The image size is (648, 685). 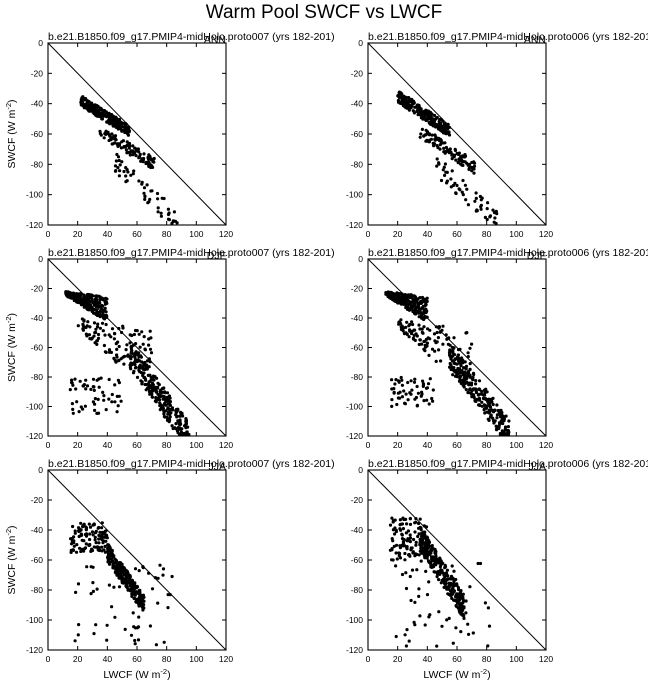 I want to click on season-label: ANN, so click(x=215, y=40).